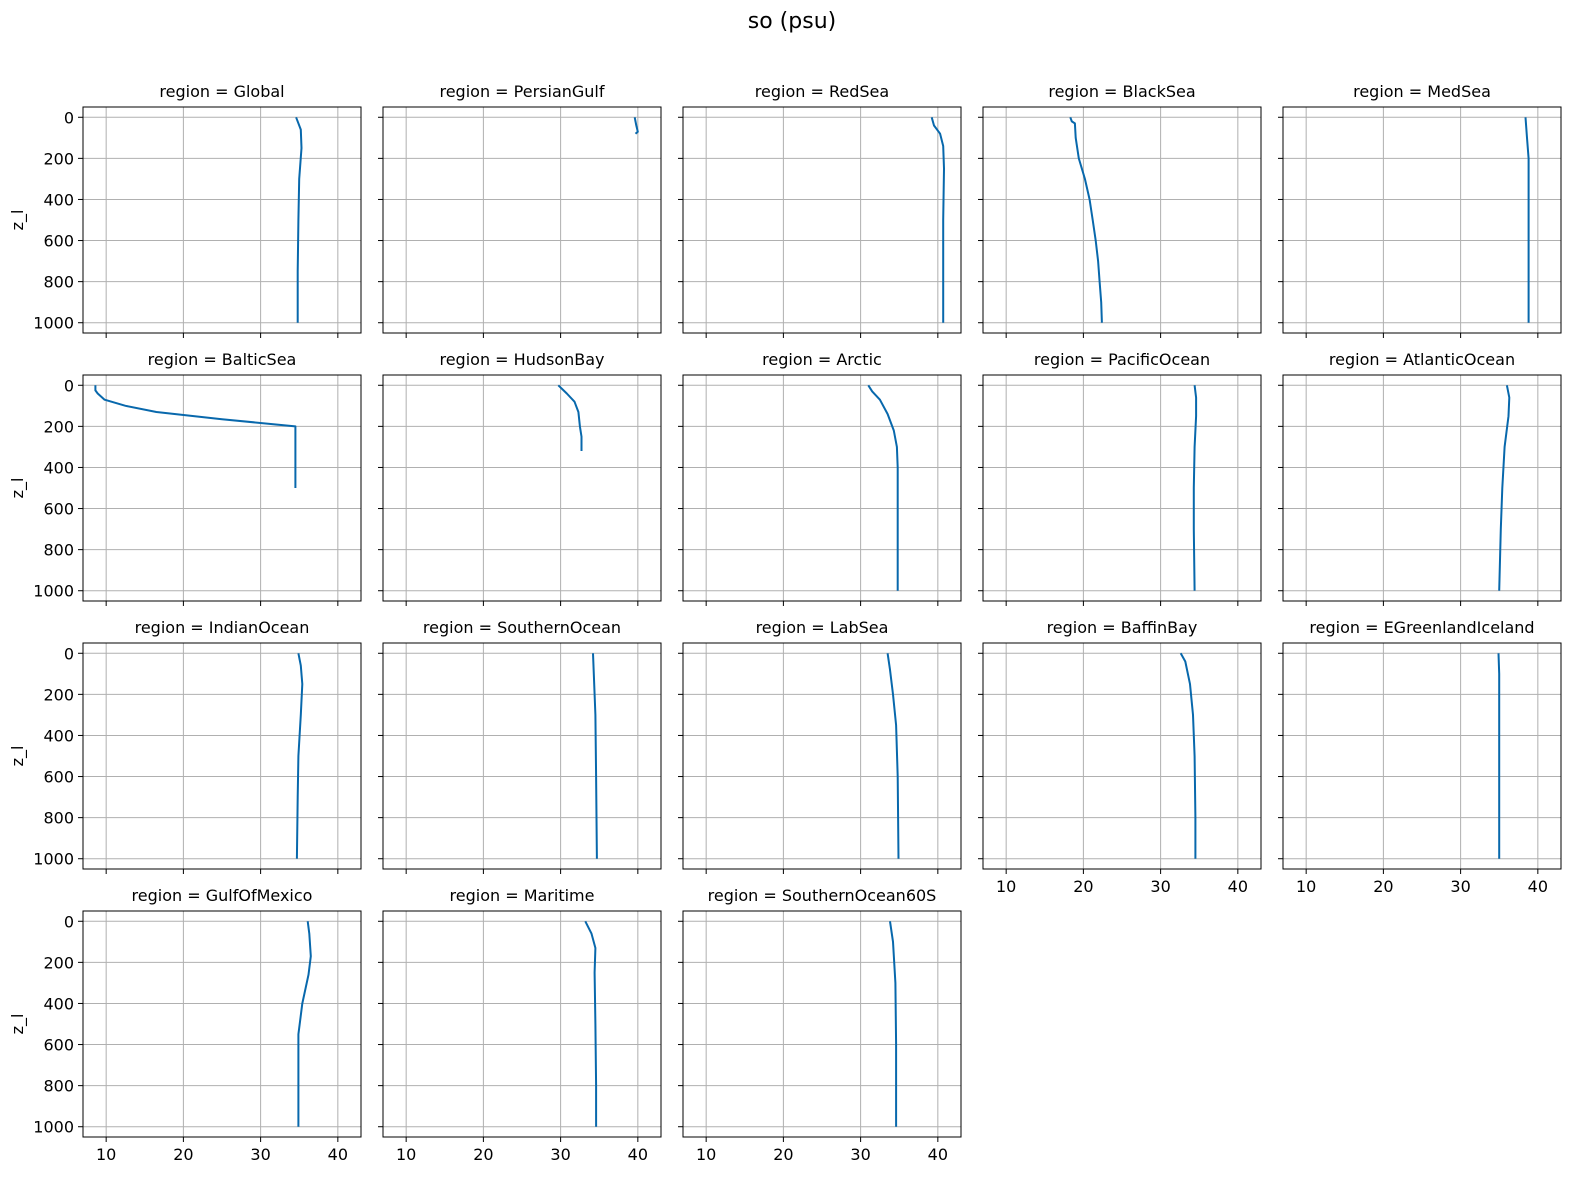 The width and height of the screenshot is (1584, 1178). I want to click on panel-BalticSea: region = BalticSea 0 200 400 600 800 1000 z_l, so click(185, 478).